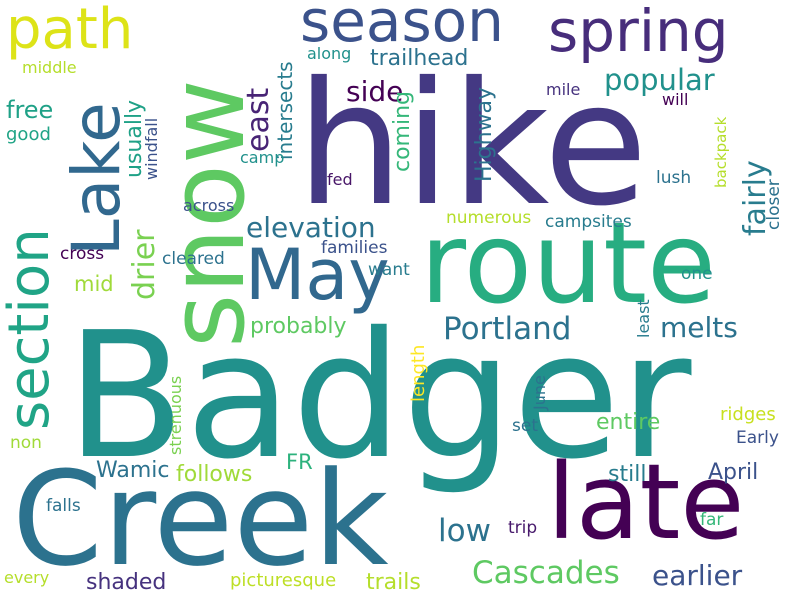 This screenshot has width=800, height=600. What do you see at coordinates (389, 270) in the screenshot?
I see `word-want: want` at bounding box center [389, 270].